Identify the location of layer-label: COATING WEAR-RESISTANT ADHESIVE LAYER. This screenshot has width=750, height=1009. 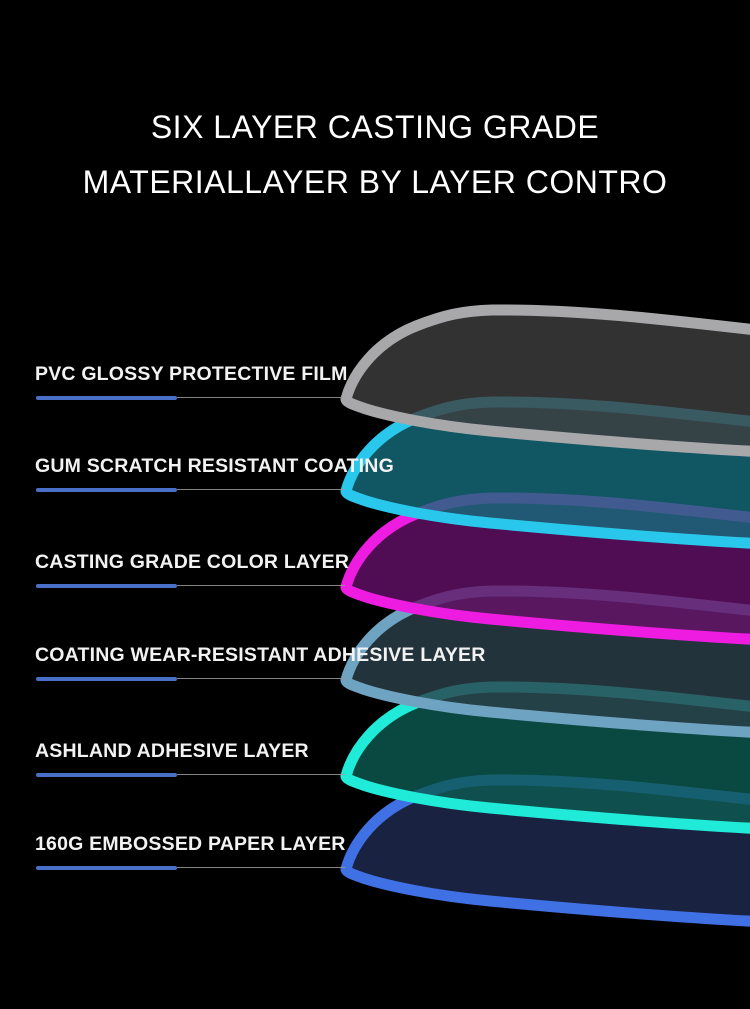
(260, 655).